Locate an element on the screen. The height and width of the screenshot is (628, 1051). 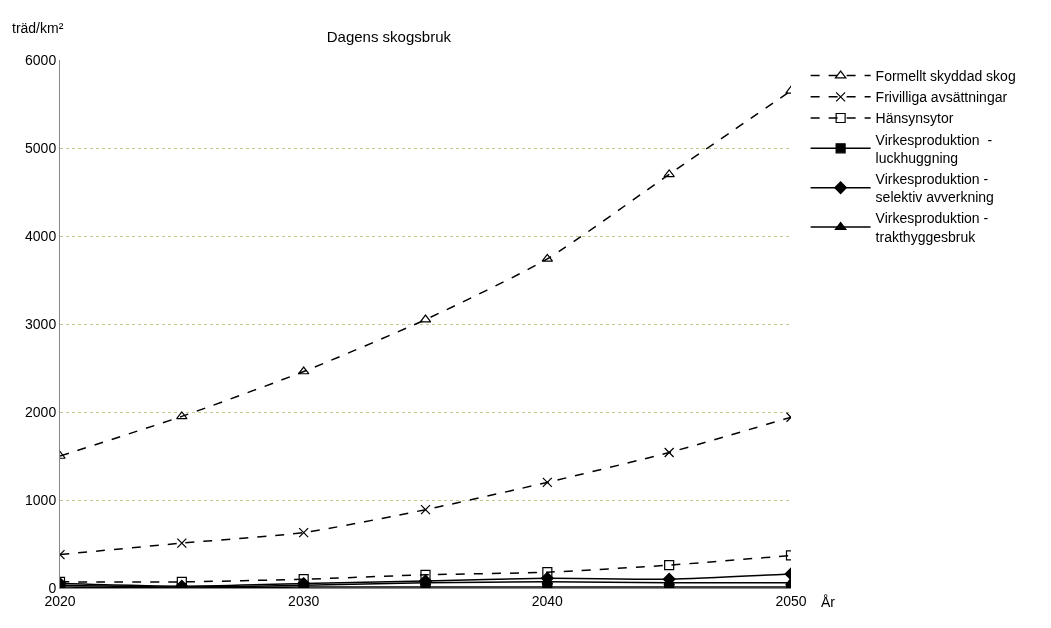
legend-label: Virkesproduktion - trakthyggesbruk is located at coordinates (932, 227).